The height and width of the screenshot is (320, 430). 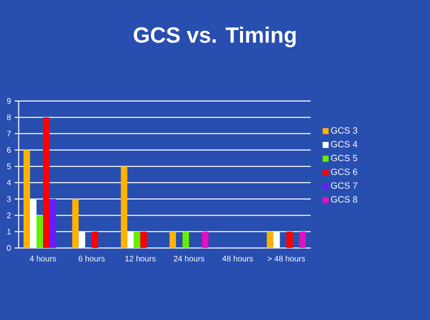 I want to click on y-tick-label: 9, so click(x=9, y=101).